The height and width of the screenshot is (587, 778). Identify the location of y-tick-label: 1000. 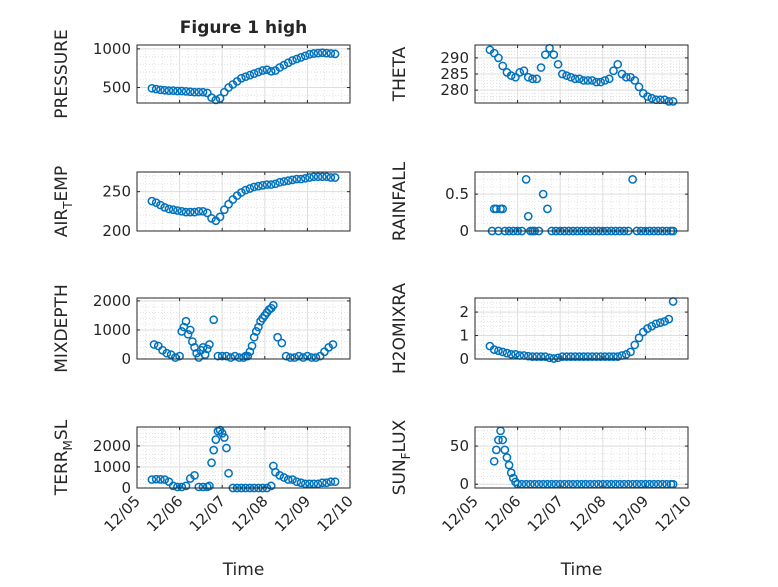
(112, 467).